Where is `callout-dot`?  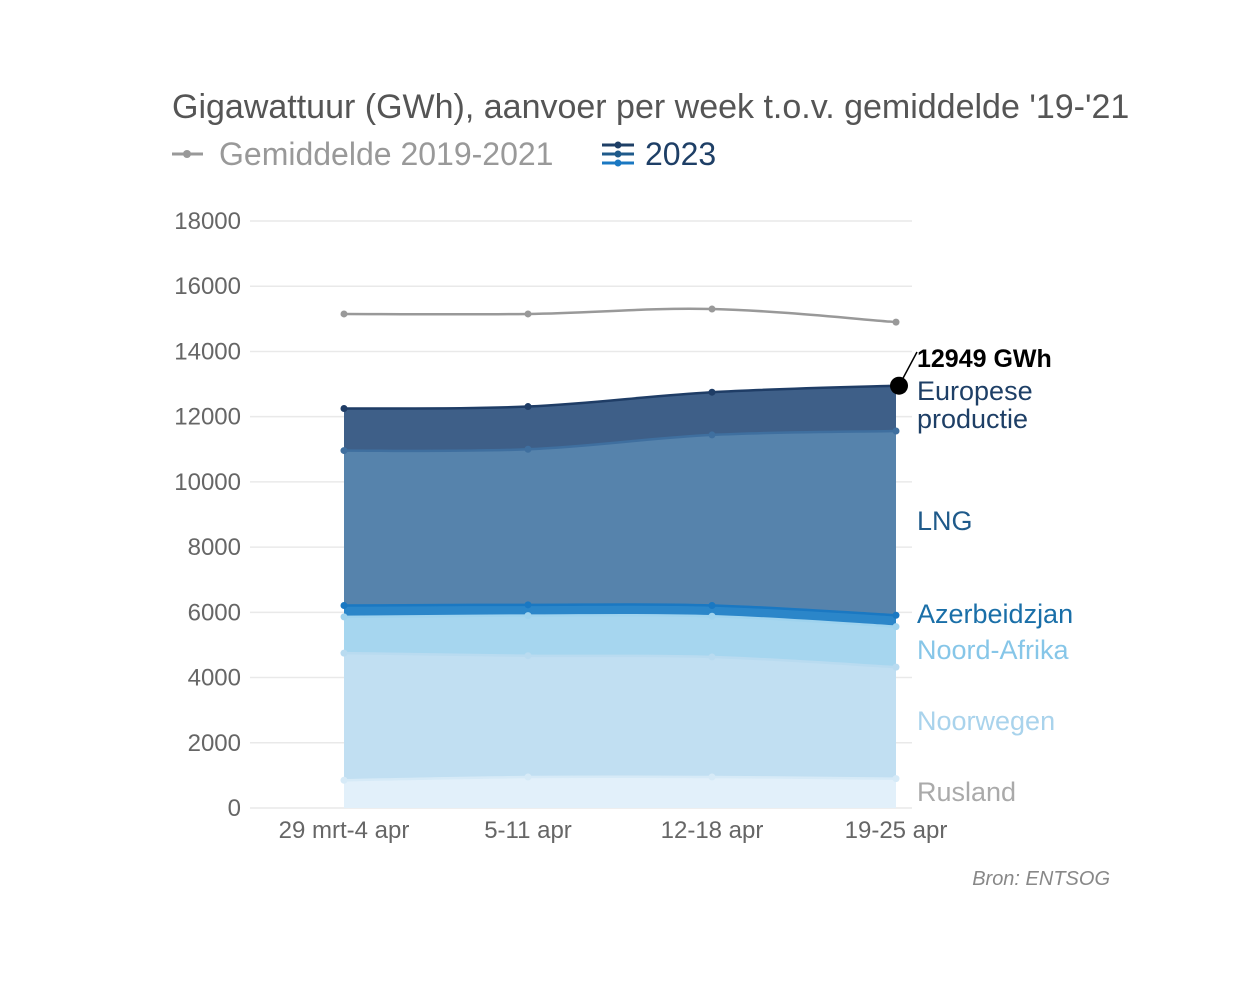 callout-dot is located at coordinates (899, 385).